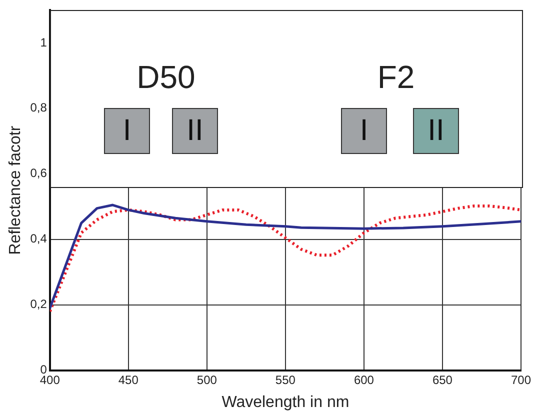  What do you see at coordinates (286, 402) in the screenshot?
I see `x-axis-title: Wavelength in nm` at bounding box center [286, 402].